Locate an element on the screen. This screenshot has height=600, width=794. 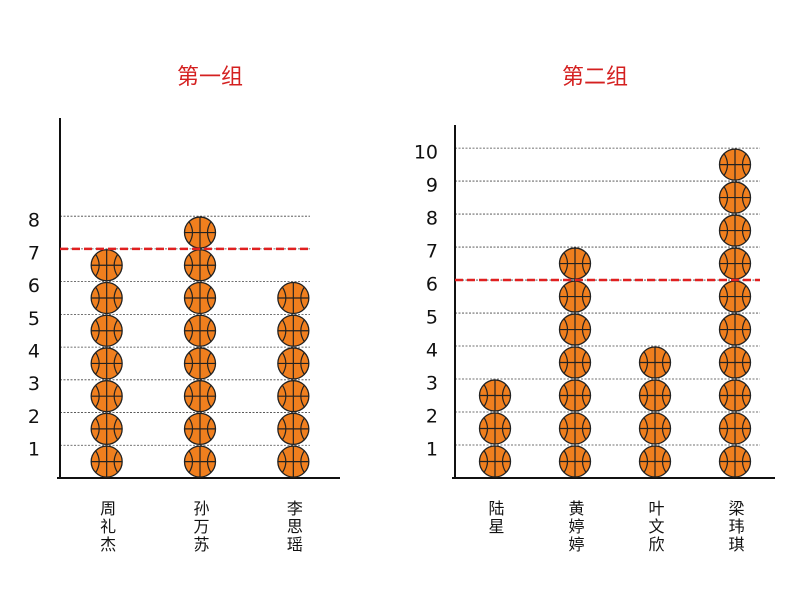
x-tick-label: 陆星 is located at coordinates (495, 518).